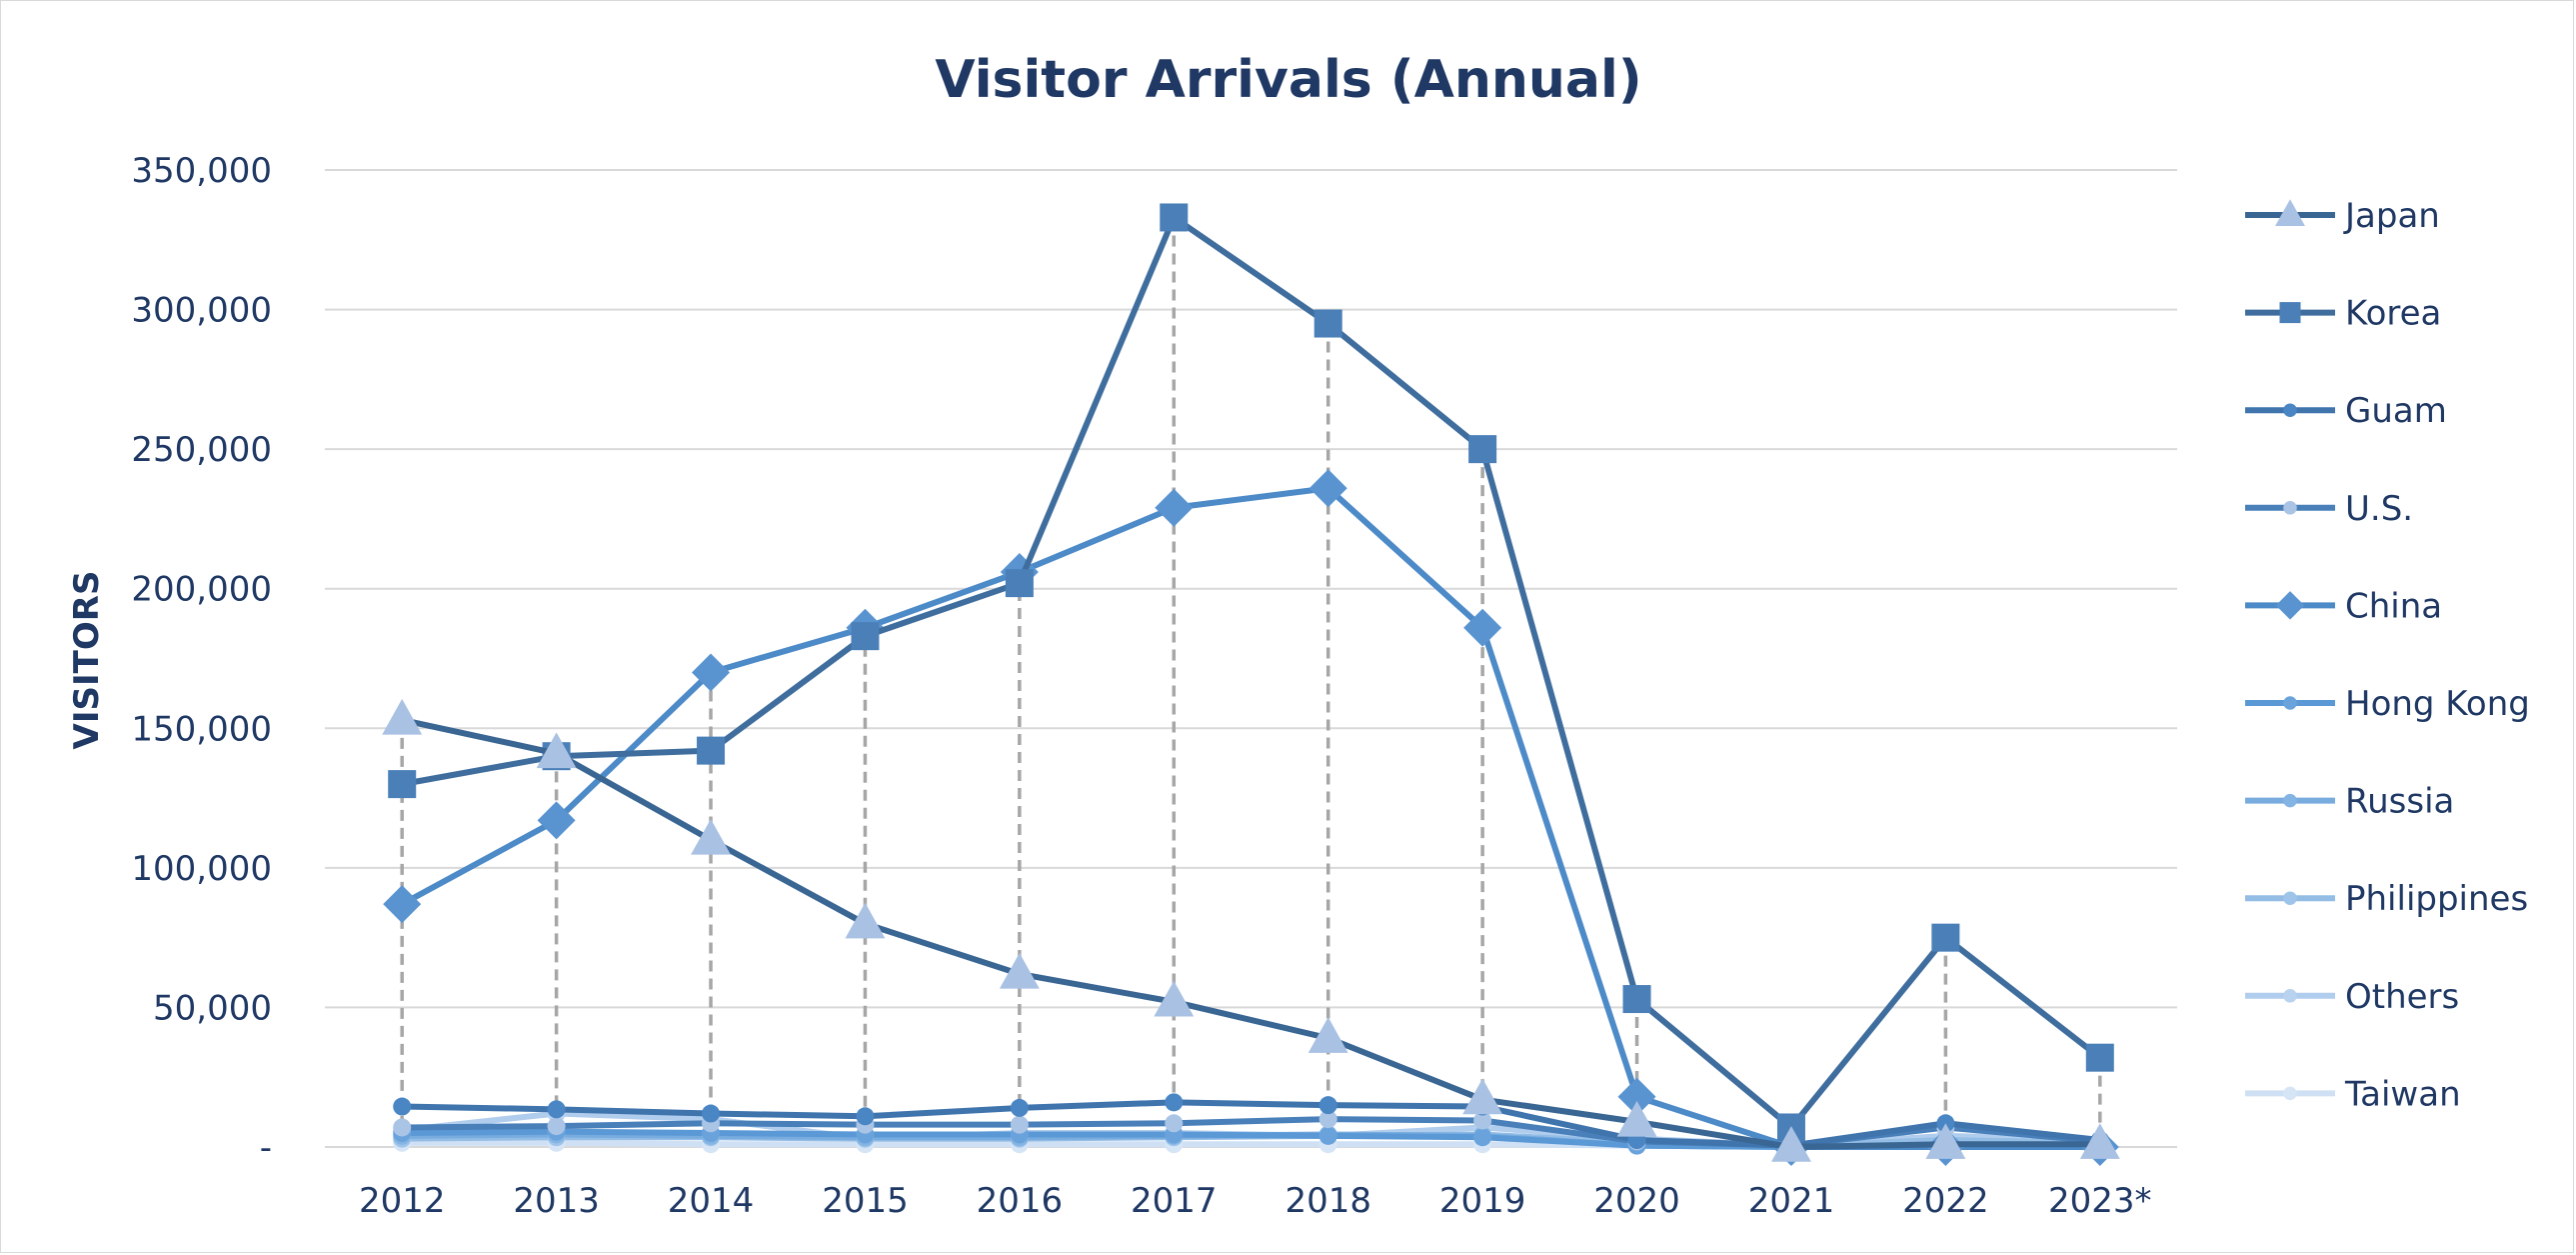  Describe the element at coordinates (2402, 997) in the screenshot. I see `legend-label: Others` at that location.